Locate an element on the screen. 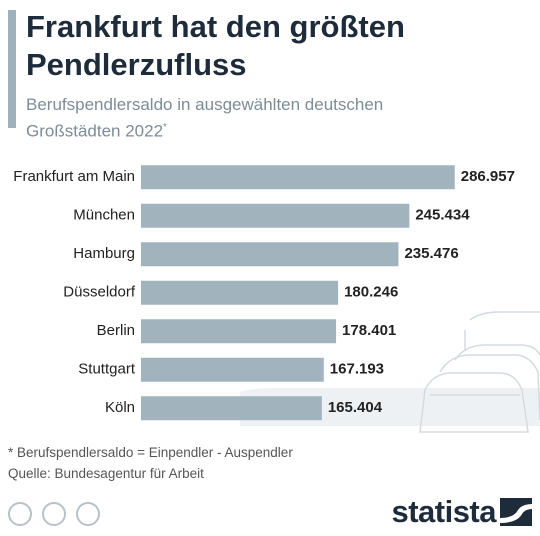 This screenshot has width=540, height=536. category-label: Hamburg is located at coordinates (104, 253).